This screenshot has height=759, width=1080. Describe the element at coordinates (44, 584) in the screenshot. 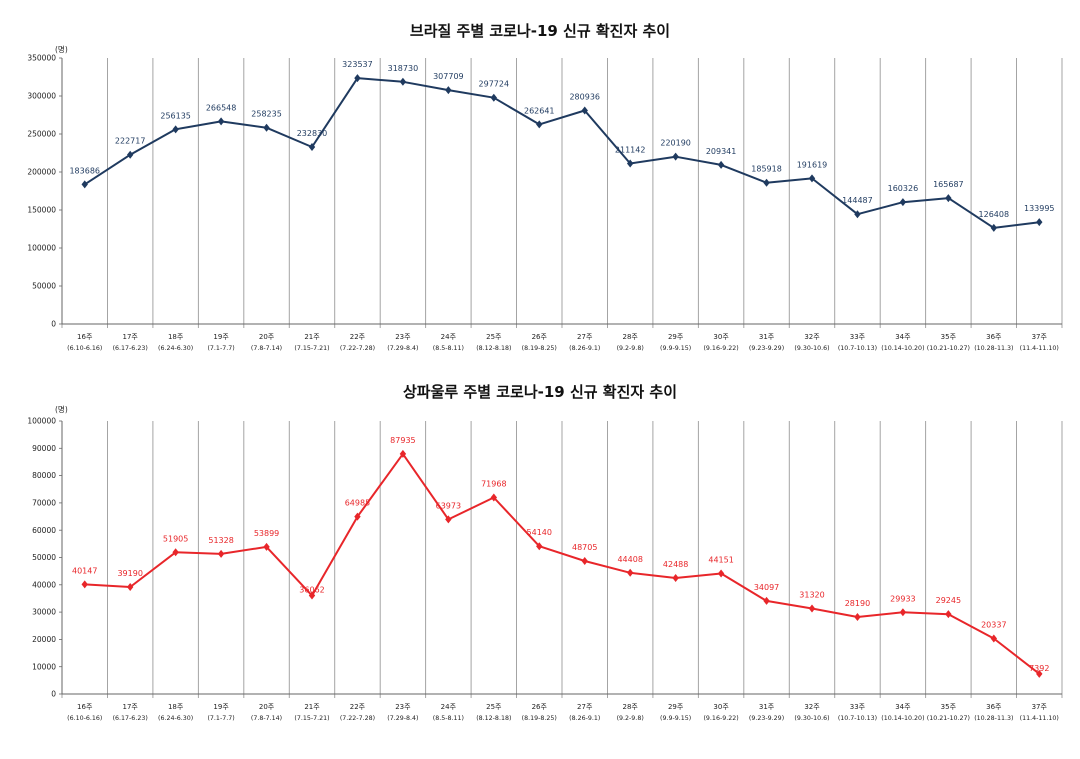

I see `y-tick-label: 40000` at that location.